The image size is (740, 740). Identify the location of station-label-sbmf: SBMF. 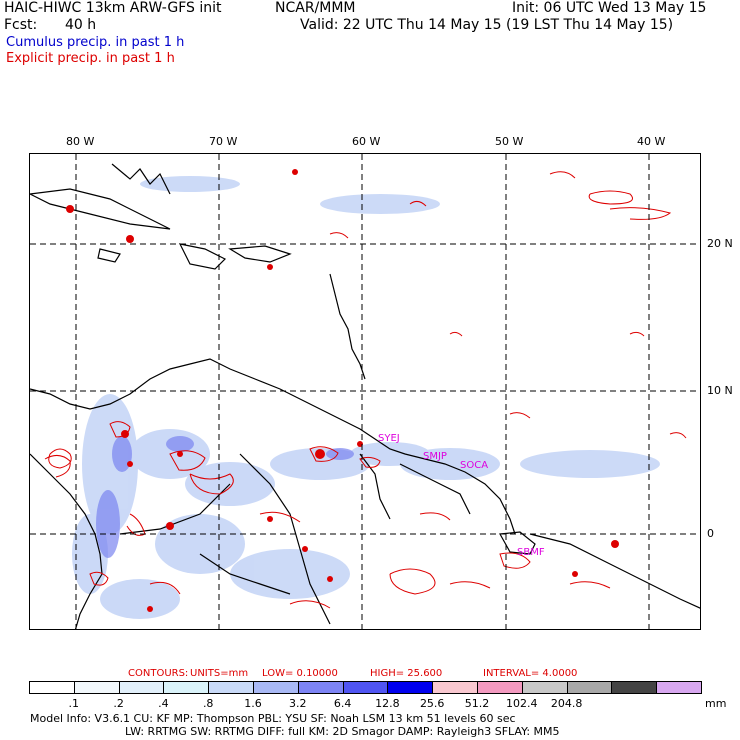
(531, 552).